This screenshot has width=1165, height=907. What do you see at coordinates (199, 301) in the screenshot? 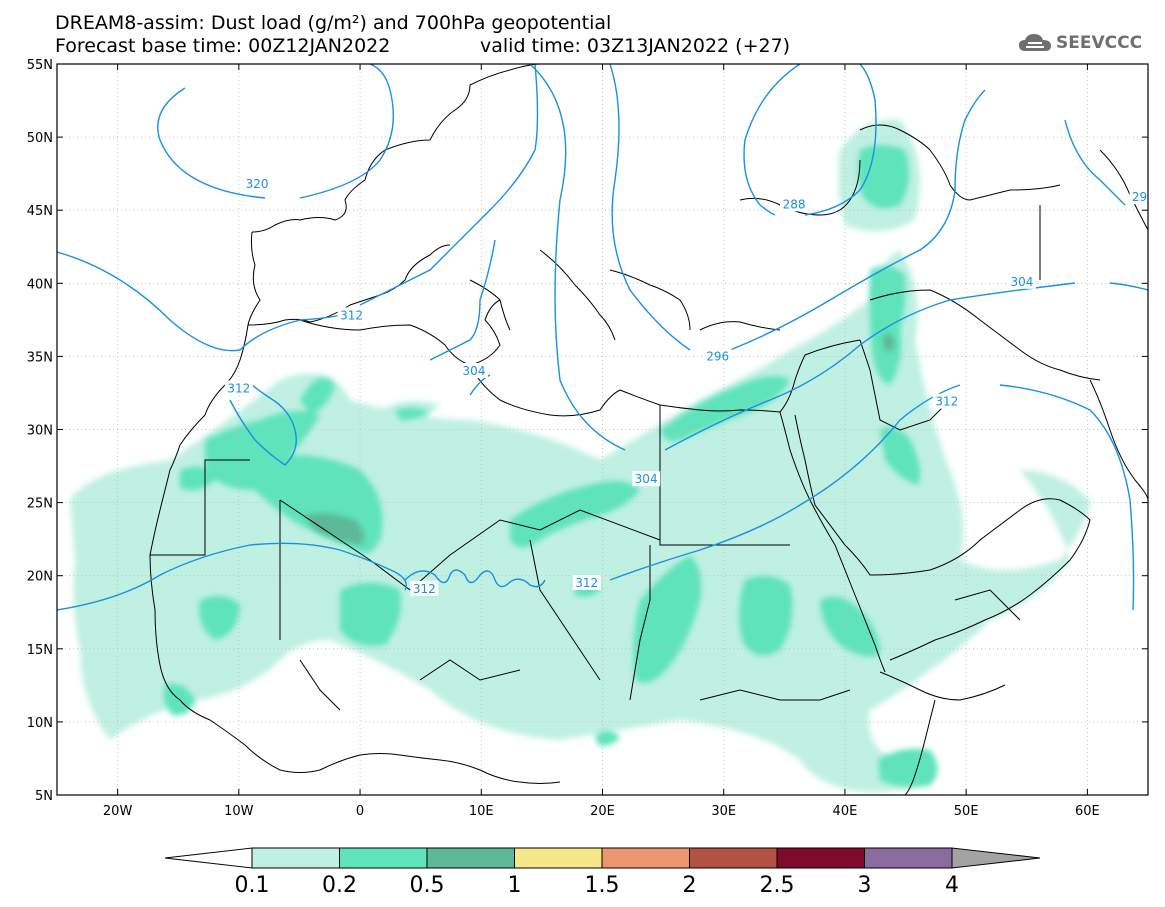
I see `contour-312-north` at bounding box center [199, 301].